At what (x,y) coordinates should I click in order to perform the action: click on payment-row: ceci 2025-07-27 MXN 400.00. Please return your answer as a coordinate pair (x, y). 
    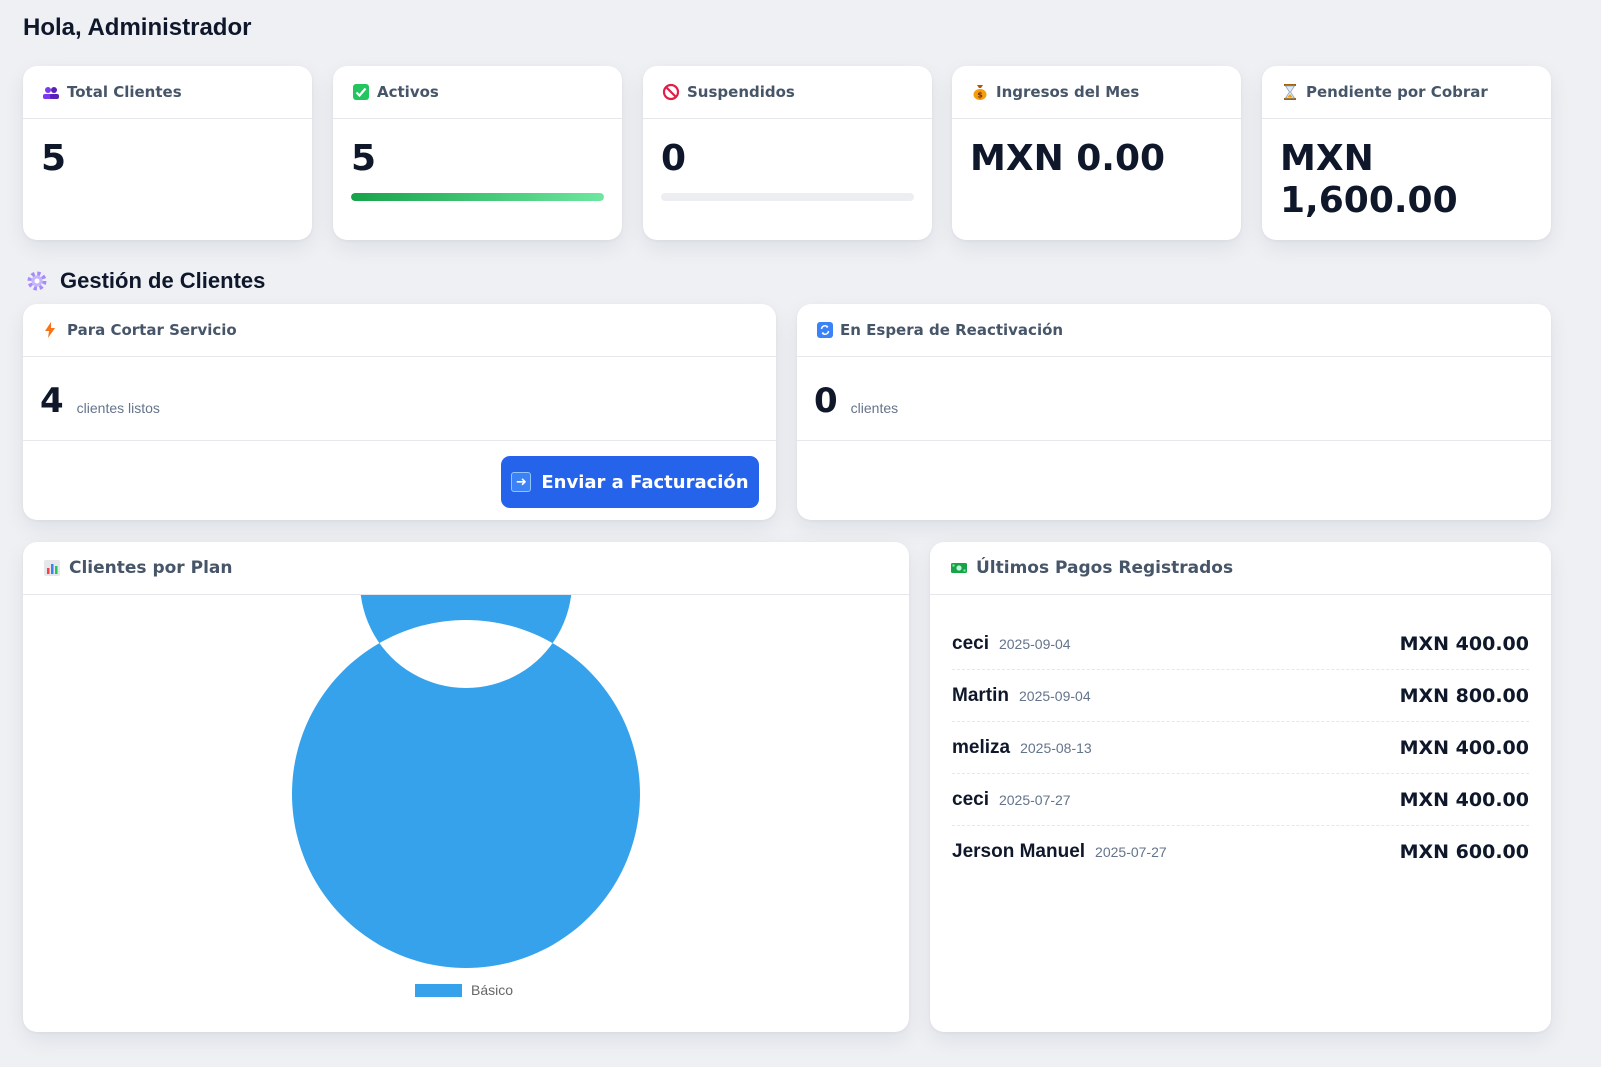
    Looking at the image, I should click on (1240, 800).